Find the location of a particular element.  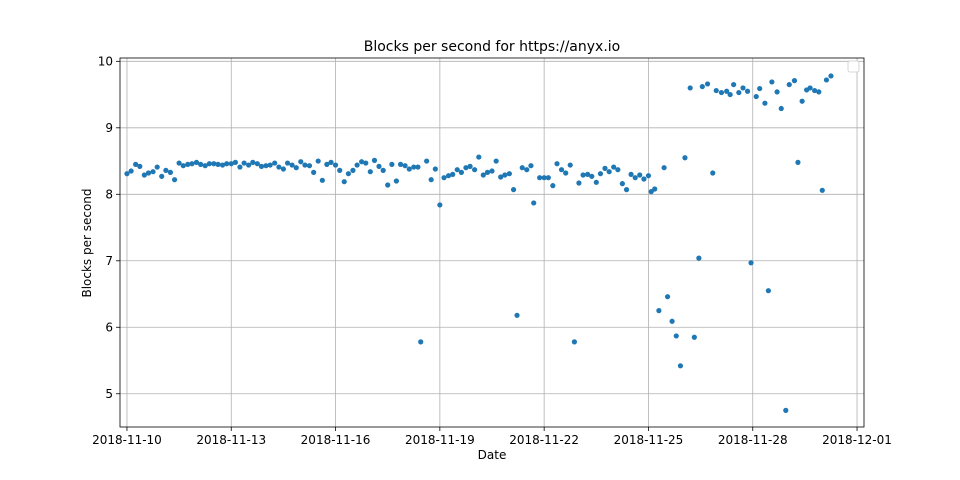

x-tick-label: 2018-11-13 is located at coordinates (231, 440).